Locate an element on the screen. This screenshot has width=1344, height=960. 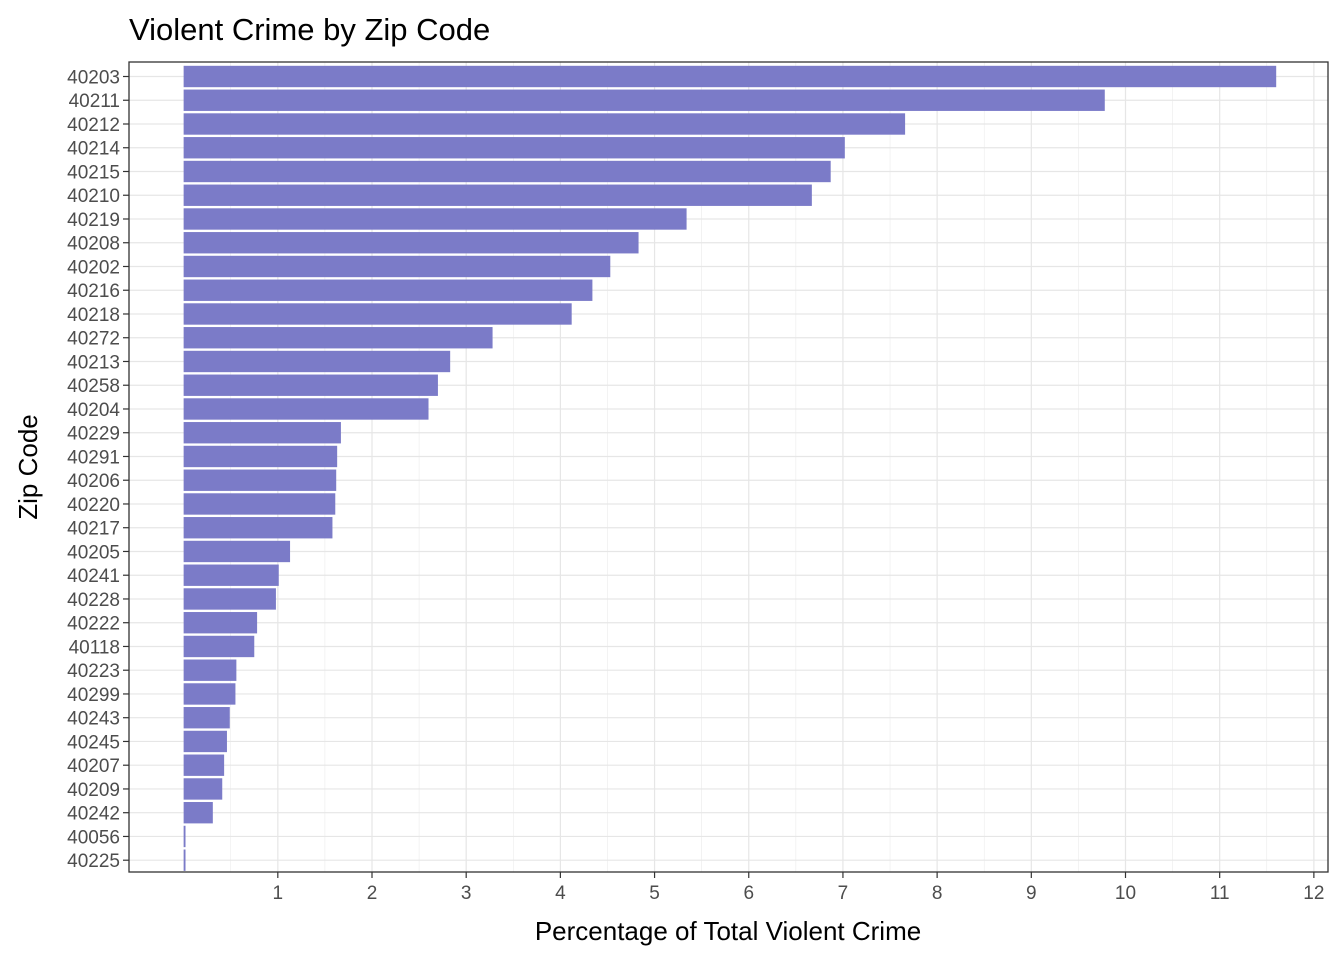
y-tick-label: 40299 is located at coordinates (93, 695).